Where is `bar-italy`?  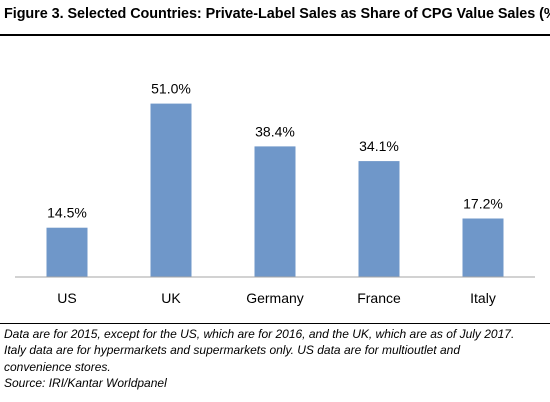
bar-italy is located at coordinates (483, 247).